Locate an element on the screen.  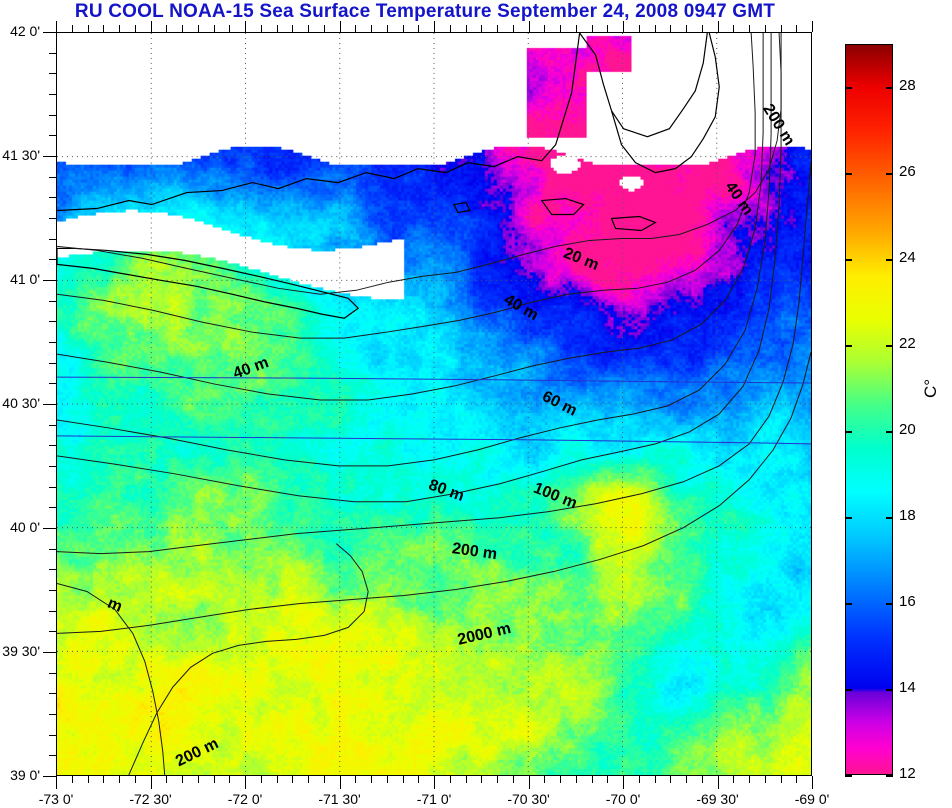
y-tick-label: 41 0' is located at coordinates (25, 279).